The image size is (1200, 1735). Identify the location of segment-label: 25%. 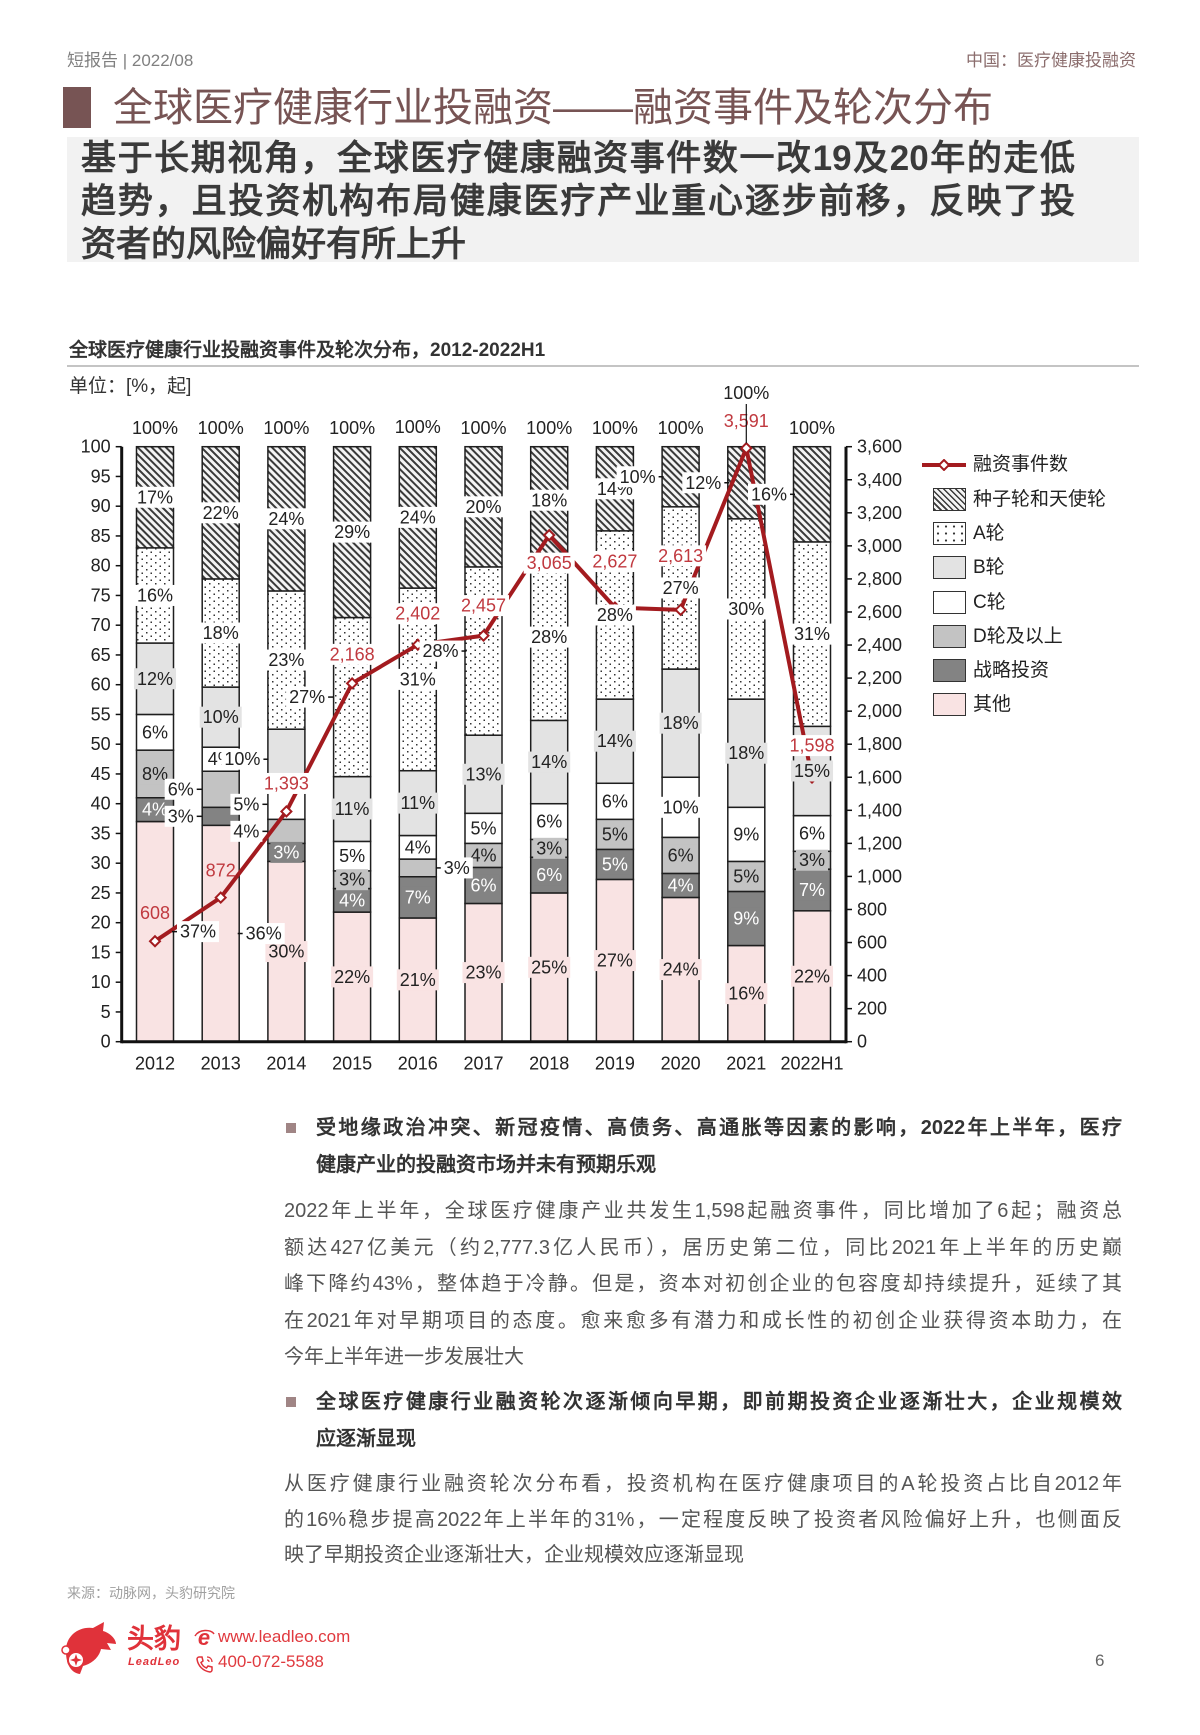
(549, 967).